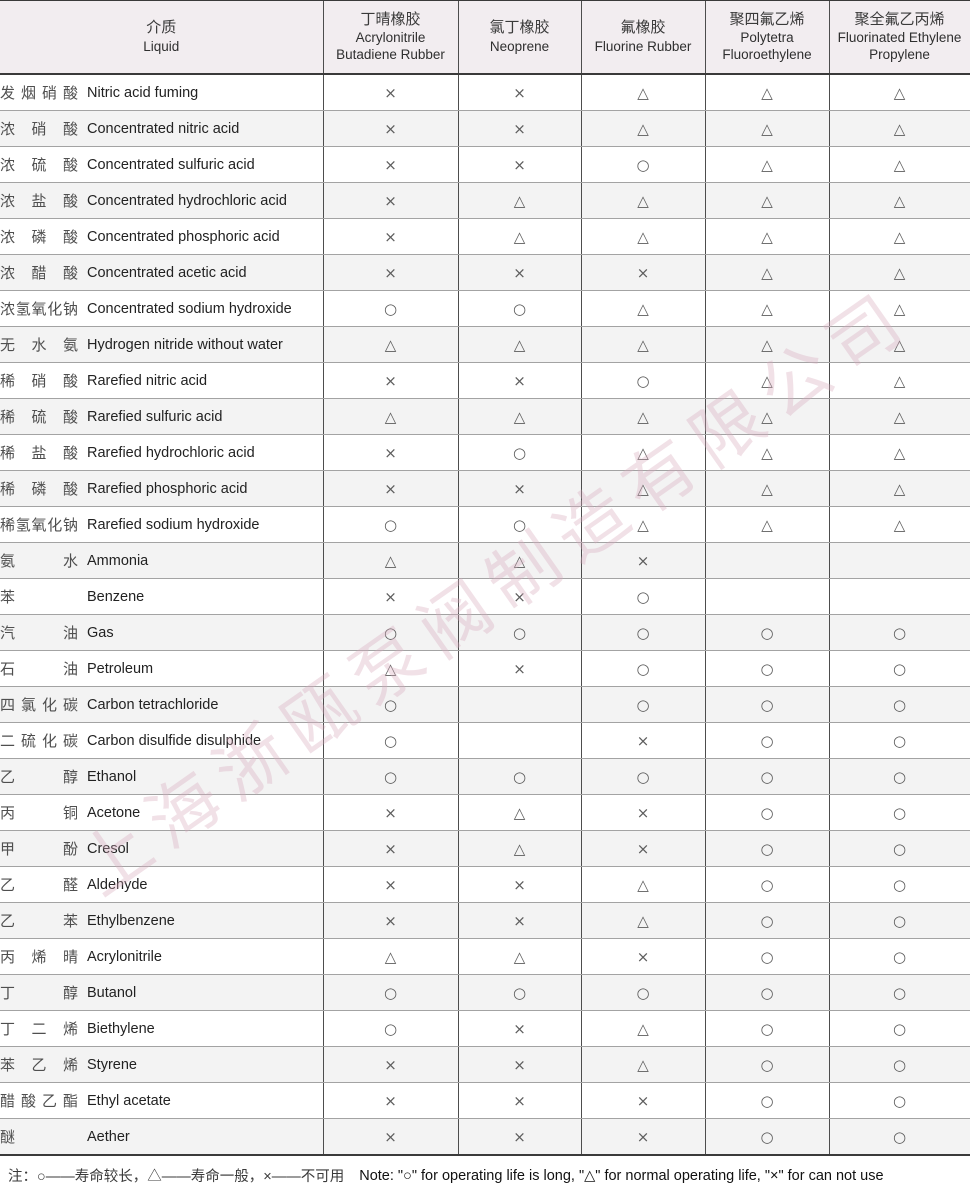  I want to click on material-name-cn: 聚全氟乙丙烯, so click(899, 19).